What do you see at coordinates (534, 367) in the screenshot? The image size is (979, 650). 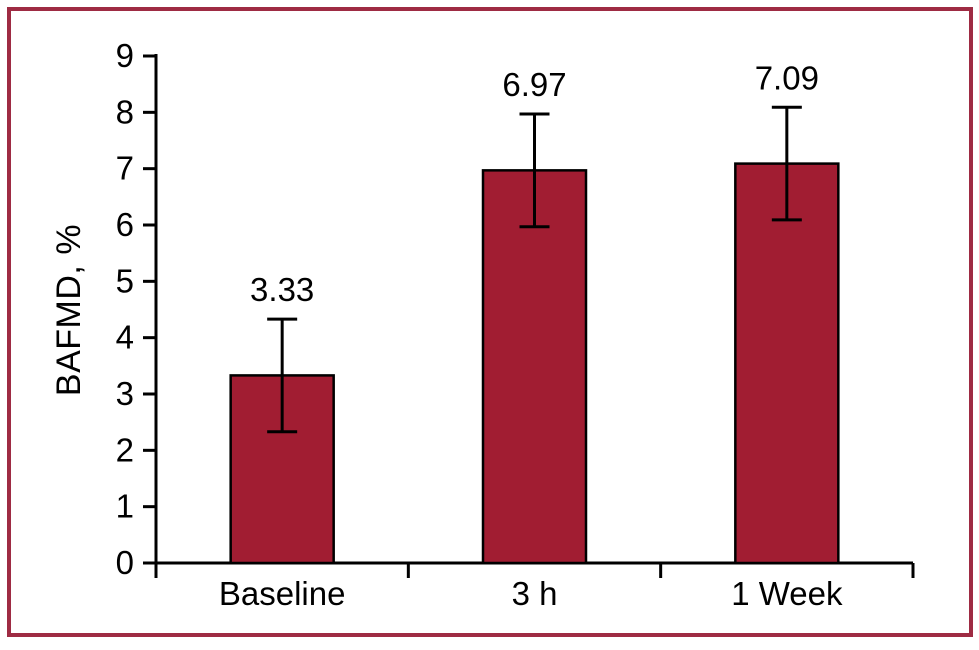 I see `bar-3-h` at bounding box center [534, 367].